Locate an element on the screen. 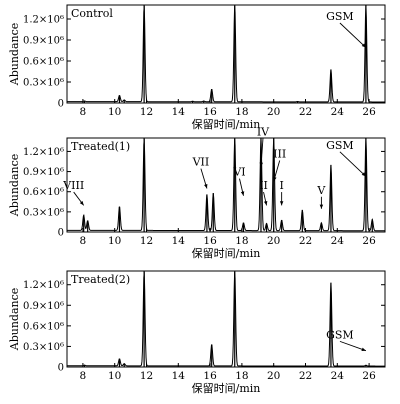 The width and height of the screenshot is (400, 404). panel-label: Treated(2) is located at coordinates (100, 279).